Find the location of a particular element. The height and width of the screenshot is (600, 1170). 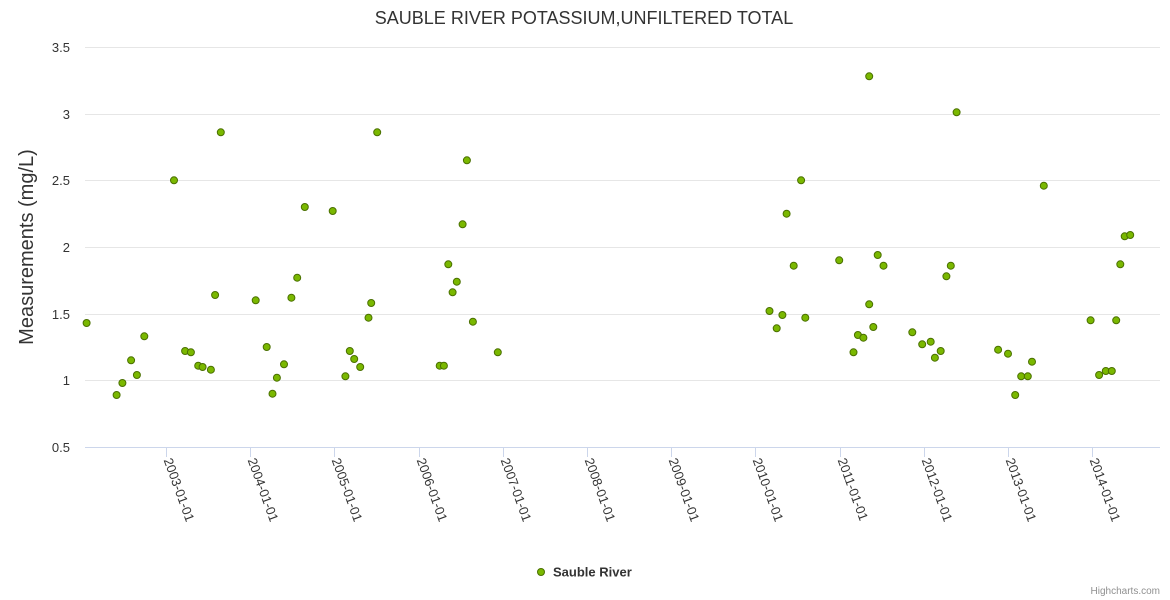

y-axis: 0.5 1 1.5 2 2.5 3 3.5 is located at coordinates (61, 247).